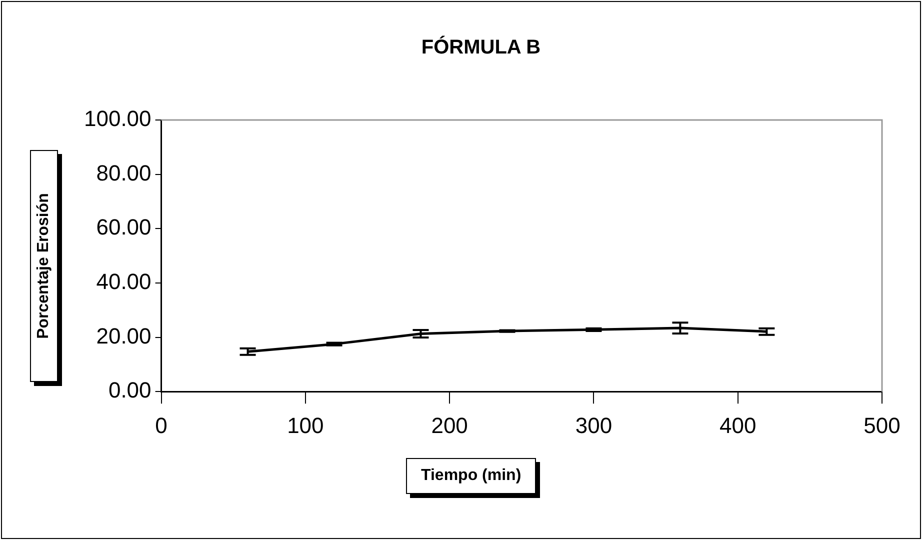 This screenshot has height=540, width=922. I want to click on x-tick-label: 400, so click(738, 425).